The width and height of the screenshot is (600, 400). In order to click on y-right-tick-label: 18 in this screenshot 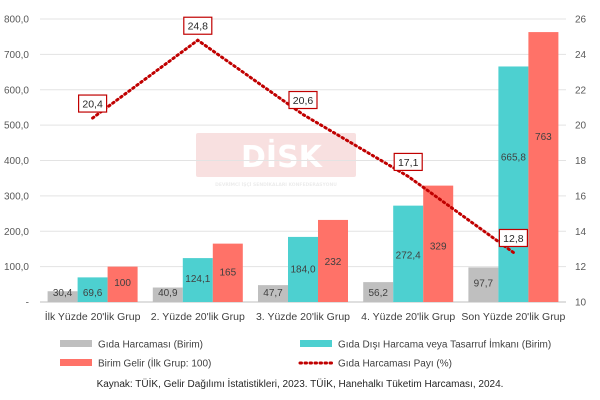, I will do `click(581, 161)`.